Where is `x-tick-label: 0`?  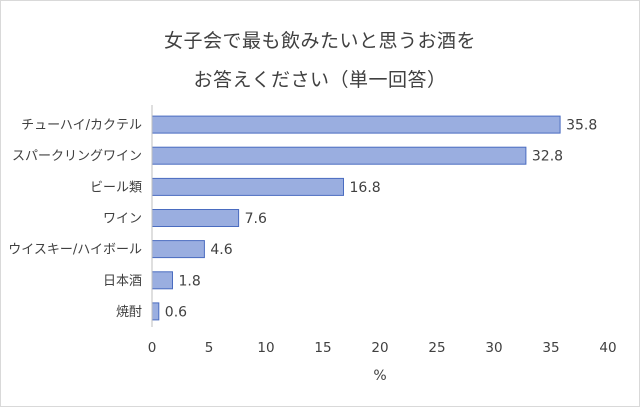
x-tick-label: 0 is located at coordinates (152, 348).